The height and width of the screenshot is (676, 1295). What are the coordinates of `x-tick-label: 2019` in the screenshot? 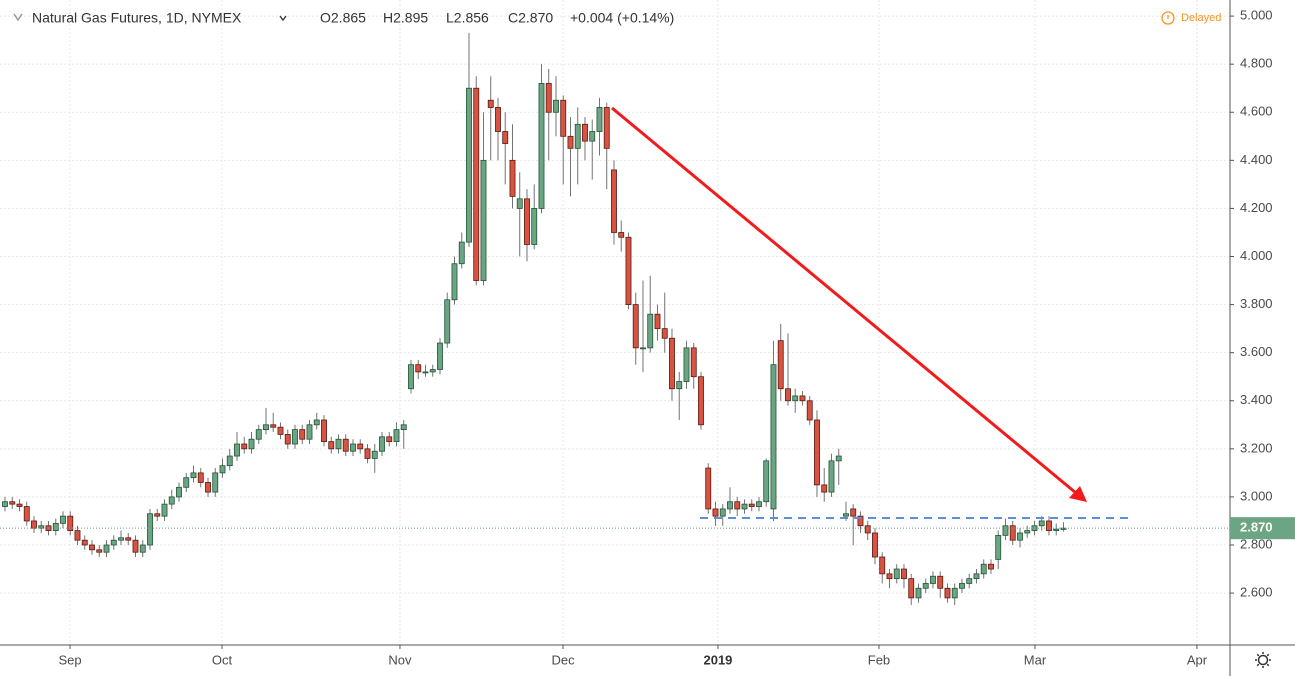 It's located at (717, 659).